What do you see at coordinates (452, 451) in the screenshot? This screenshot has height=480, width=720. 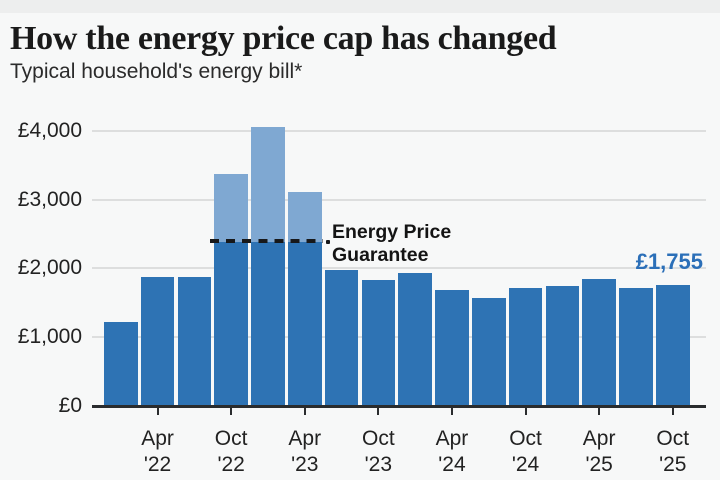 I see `x-axis-label-apr-24: Apr '24` at bounding box center [452, 451].